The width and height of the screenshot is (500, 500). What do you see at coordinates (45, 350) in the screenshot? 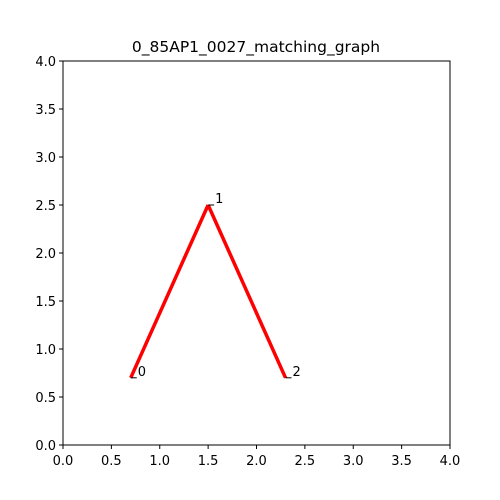
I see `y-tick-label: 1.0` at bounding box center [45, 350].